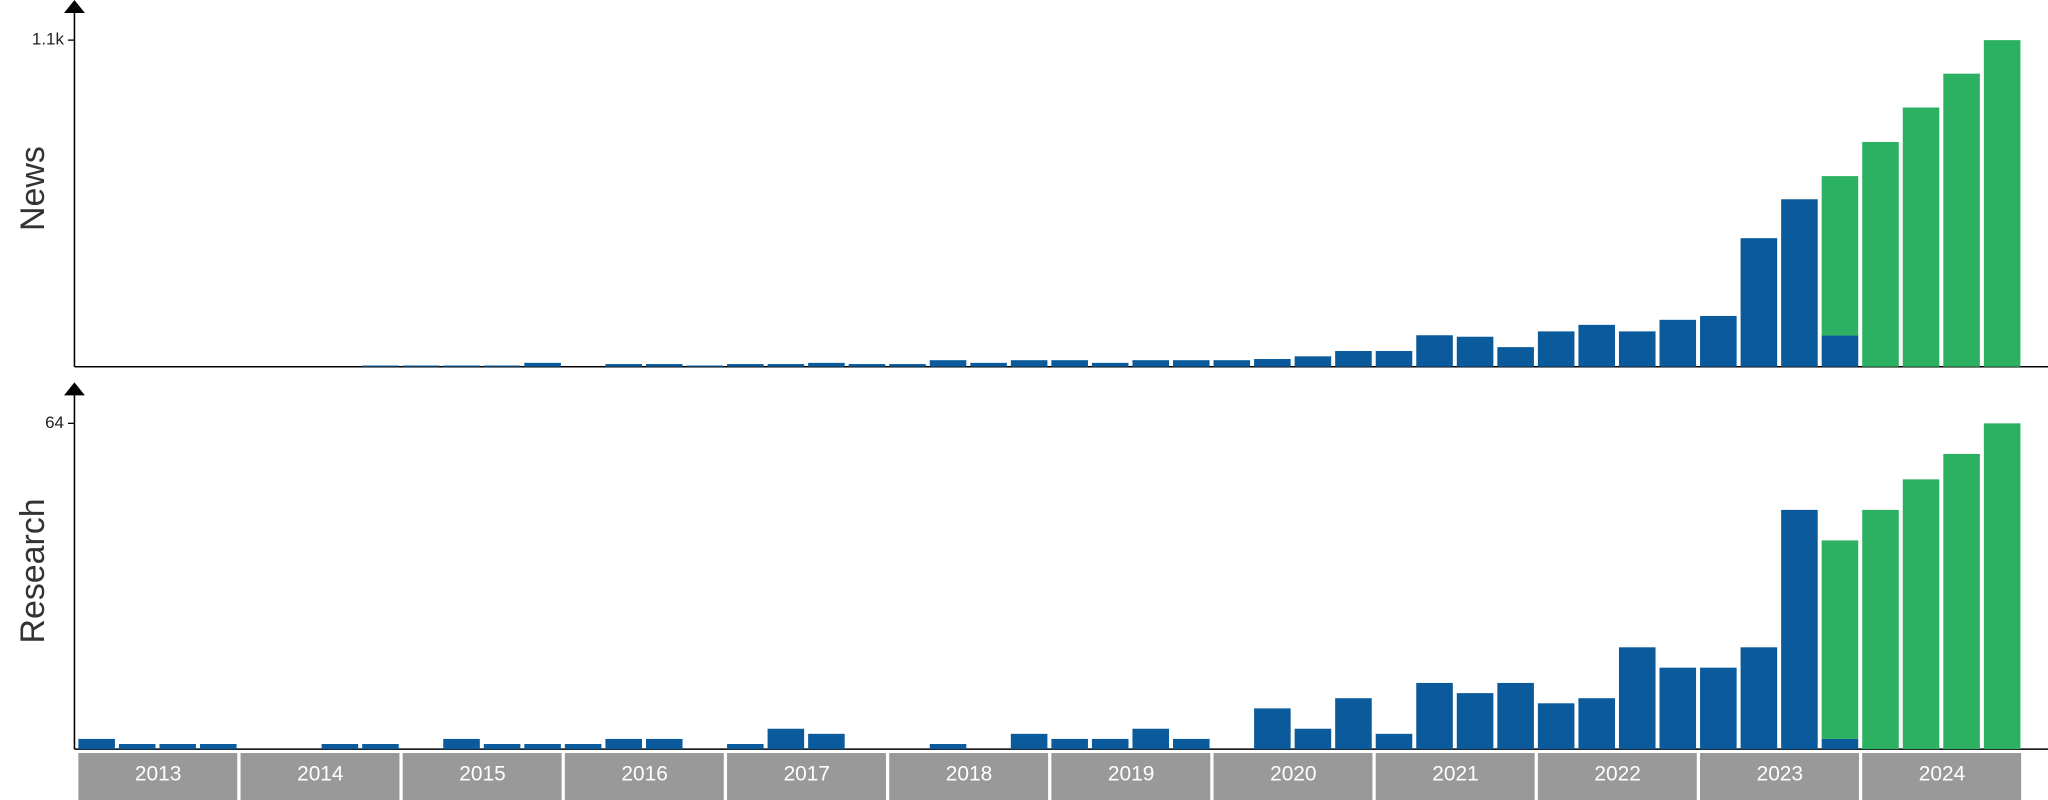 This screenshot has width=2048, height=800. I want to click on x-group-label: 2016, so click(644, 774).